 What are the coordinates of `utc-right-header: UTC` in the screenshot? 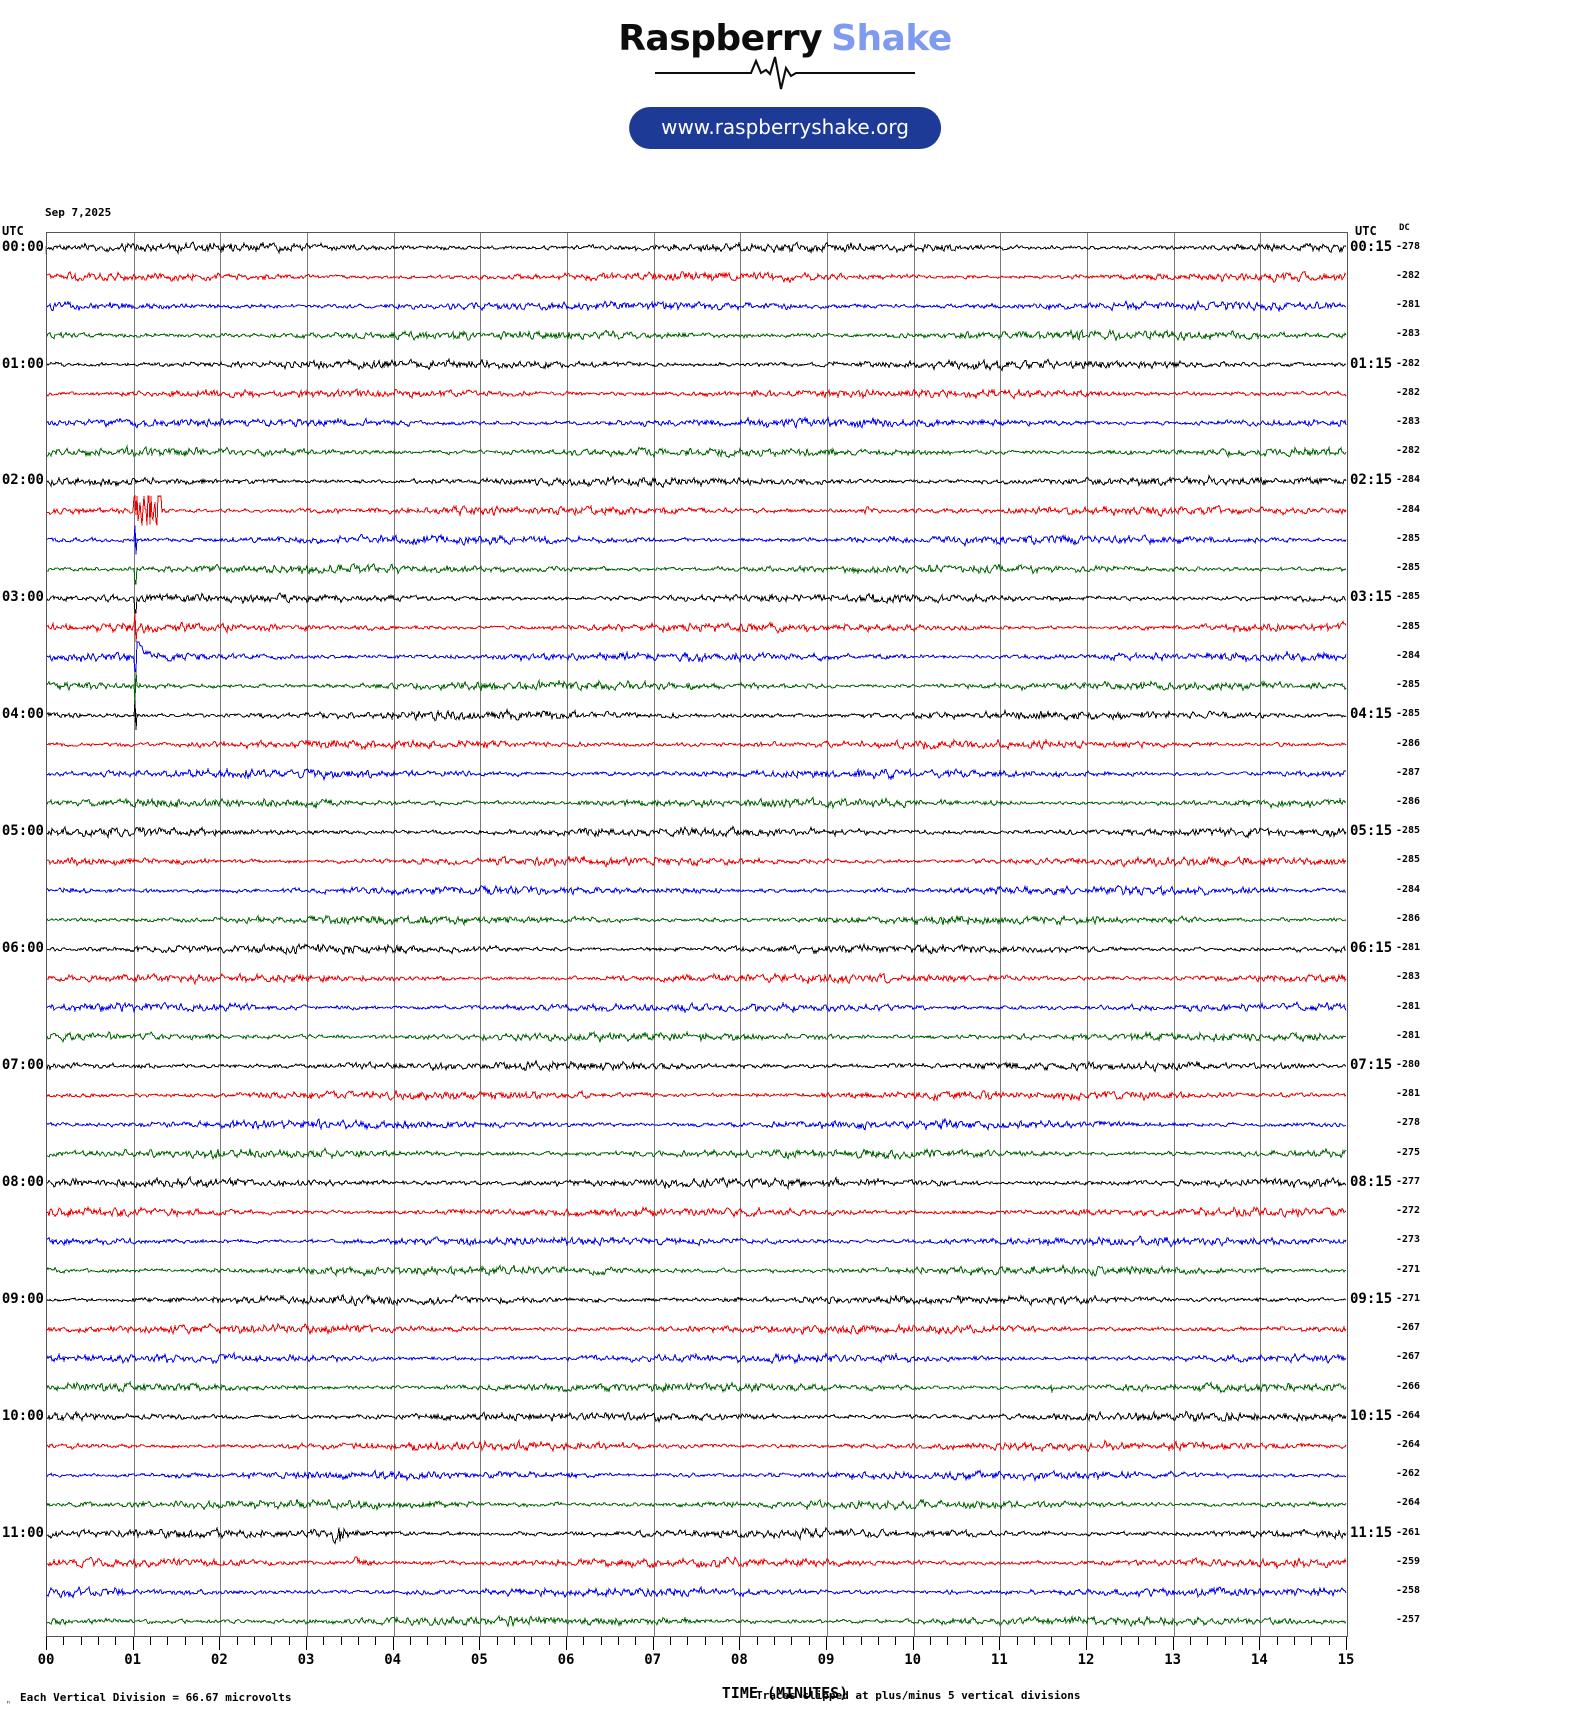 It's located at (1366, 231).